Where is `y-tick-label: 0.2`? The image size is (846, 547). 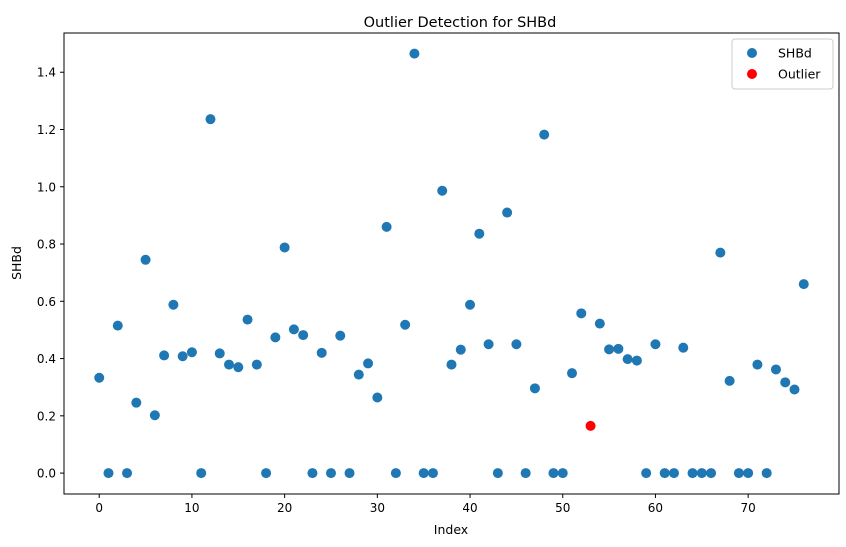 y-tick-label: 0.2 is located at coordinates (46, 416).